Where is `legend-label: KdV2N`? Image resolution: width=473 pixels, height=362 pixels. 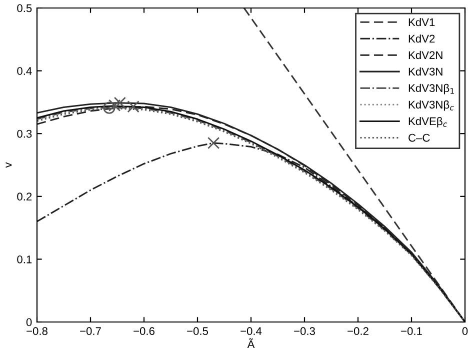
legend-label: KdV2N is located at coordinates (425, 55).